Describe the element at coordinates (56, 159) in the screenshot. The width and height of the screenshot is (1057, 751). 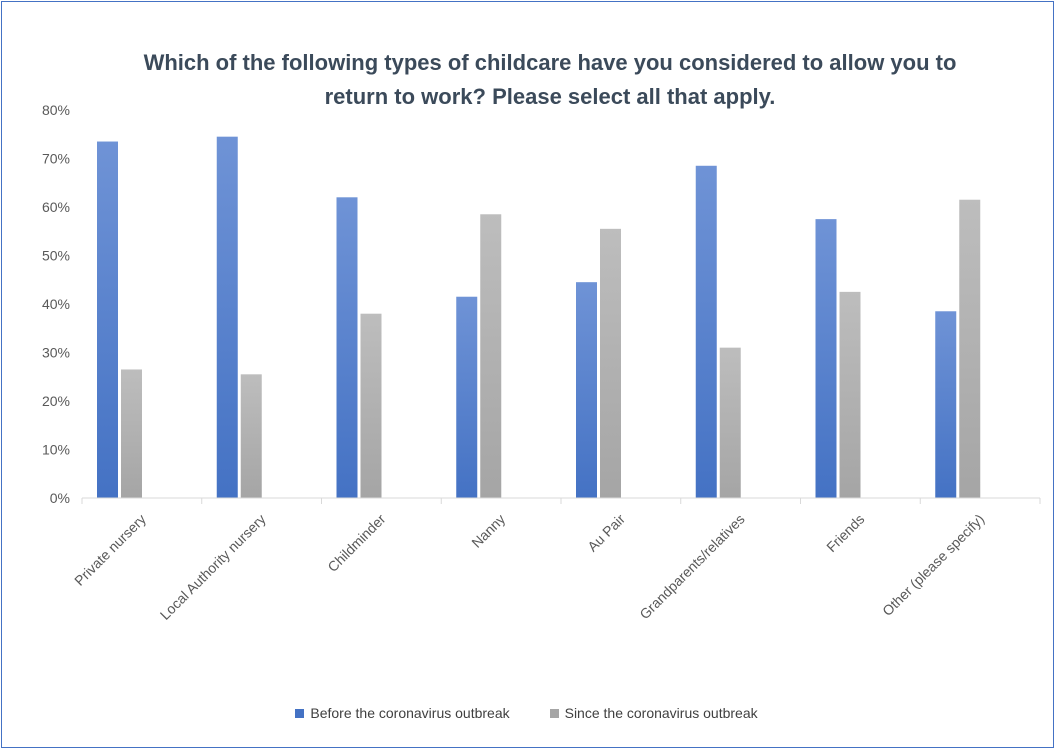
I see `y-tick-label: 70%` at that location.